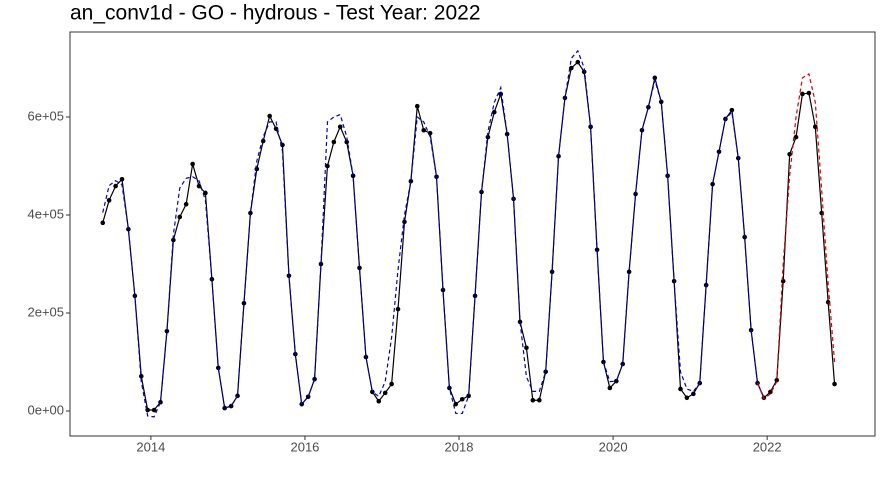  What do you see at coordinates (45, 409) in the screenshot?
I see `y-tick-label: 0e+00` at bounding box center [45, 409].